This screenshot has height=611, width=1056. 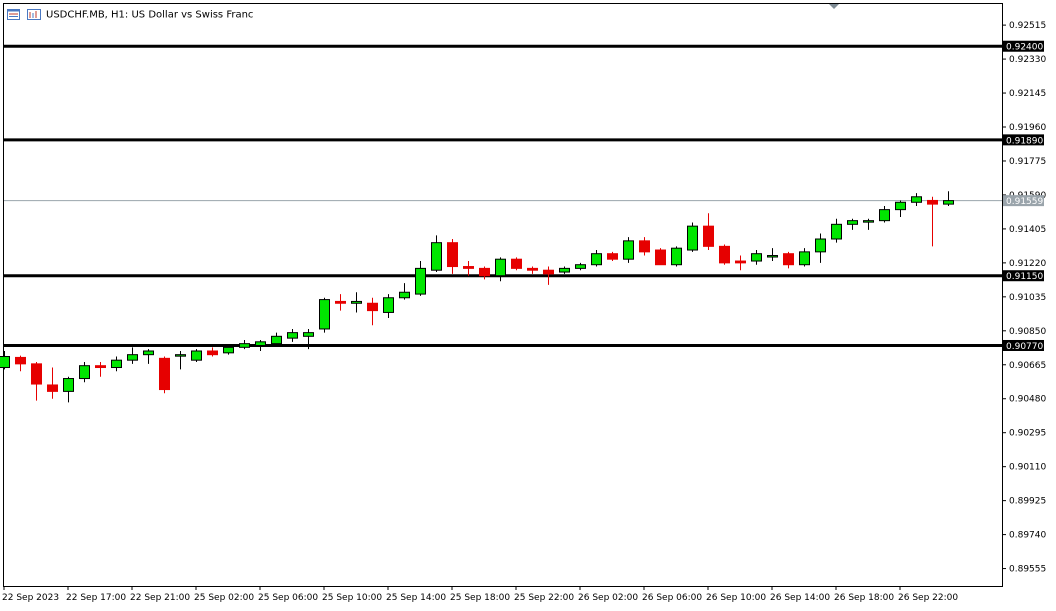 I want to click on y-tick-label: 0.89925, so click(x=1027, y=502).